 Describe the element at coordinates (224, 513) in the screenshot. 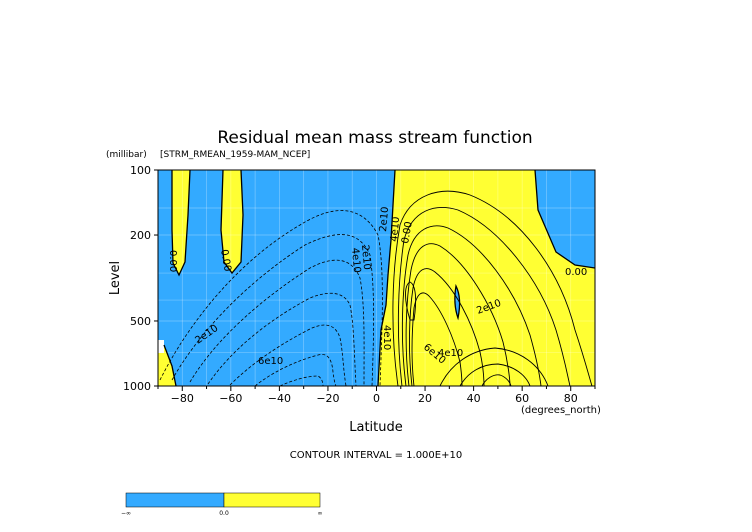

I see `colorbar-label-zero: 0.0` at that location.